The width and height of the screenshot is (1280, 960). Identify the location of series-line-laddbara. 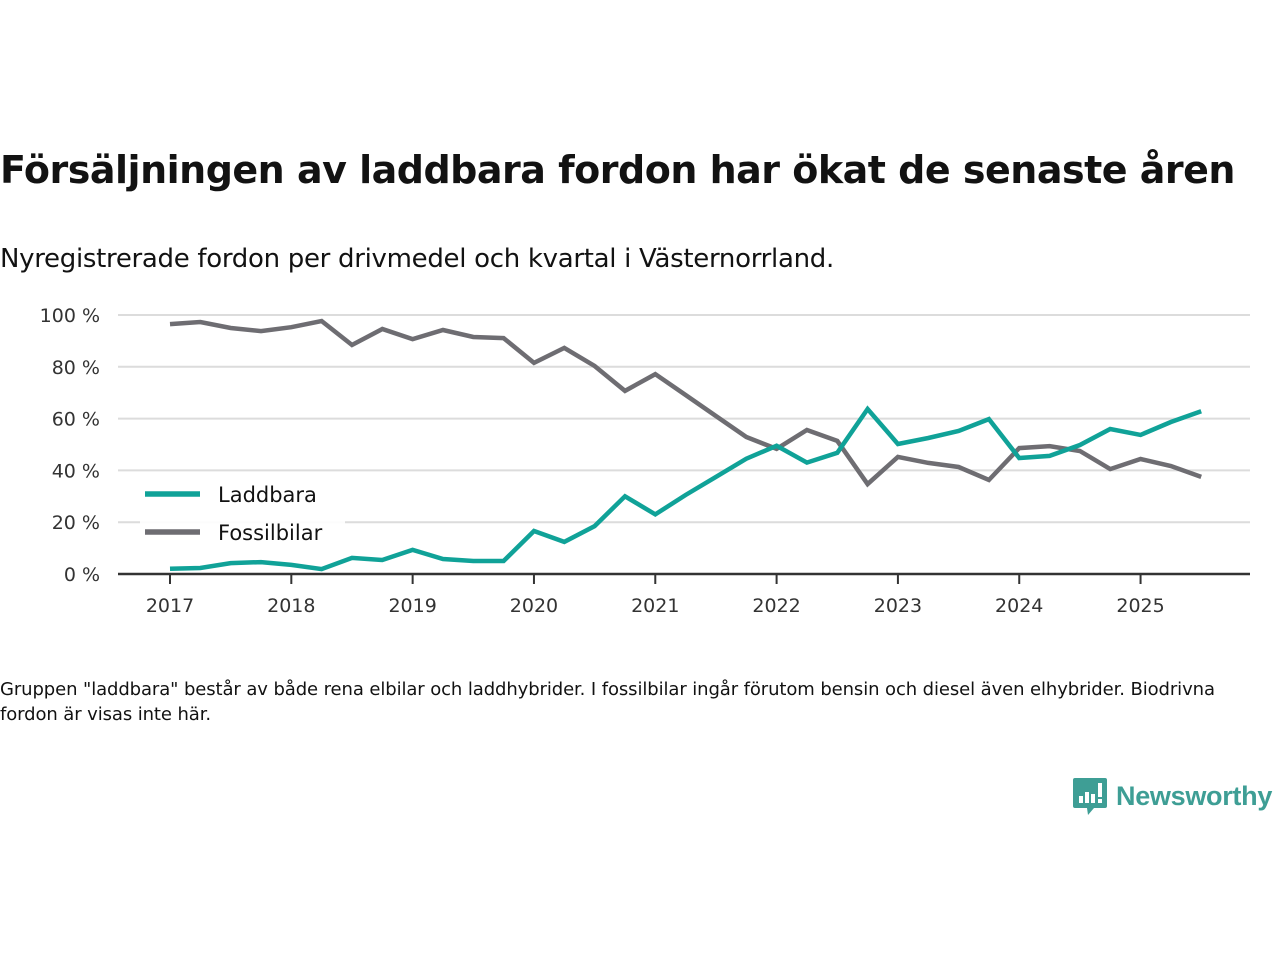
(685, 488).